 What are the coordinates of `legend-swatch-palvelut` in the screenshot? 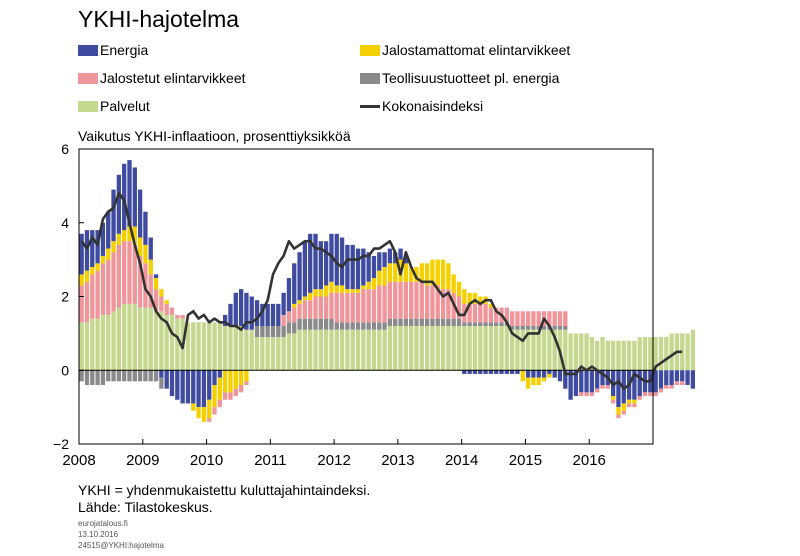 It's located at (88, 106).